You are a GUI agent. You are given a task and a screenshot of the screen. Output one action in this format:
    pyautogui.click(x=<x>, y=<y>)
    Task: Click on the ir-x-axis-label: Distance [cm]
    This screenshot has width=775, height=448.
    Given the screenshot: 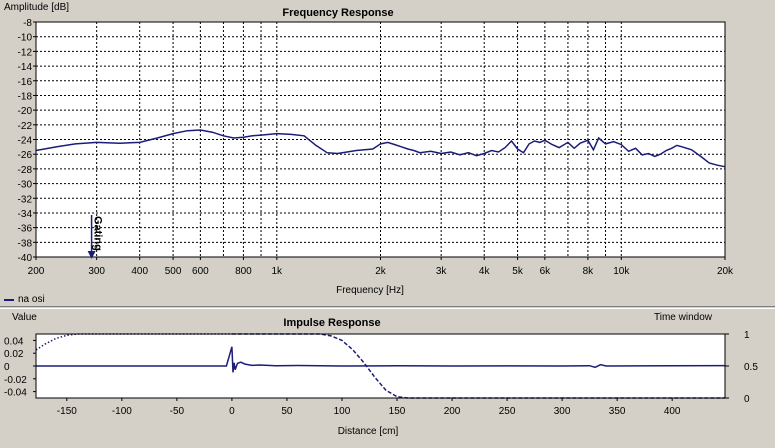 What is the action you would take?
    pyautogui.click(x=368, y=431)
    